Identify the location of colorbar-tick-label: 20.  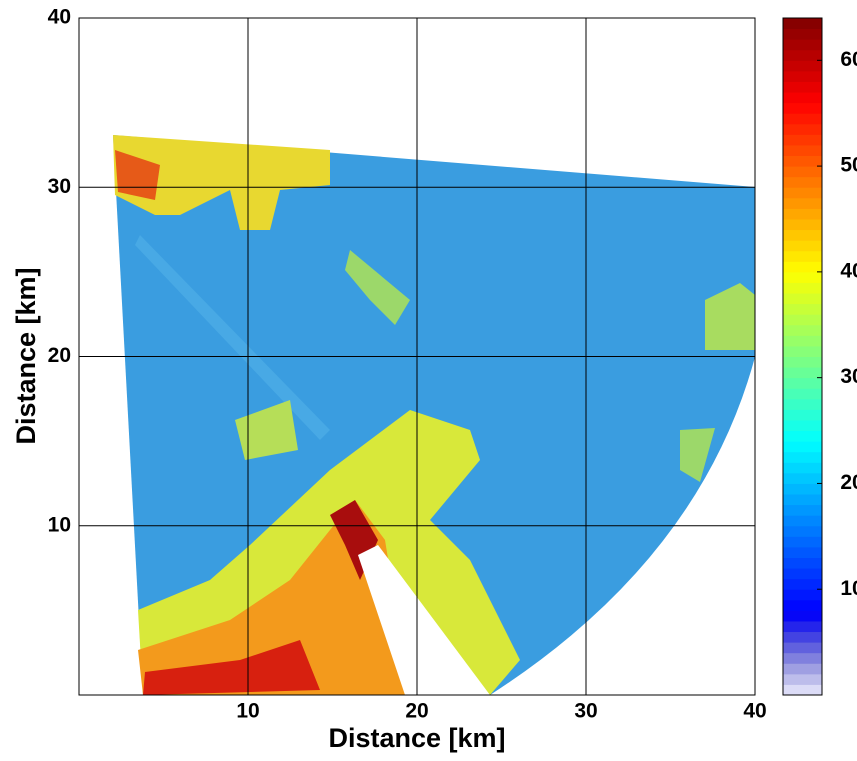
(848, 482).